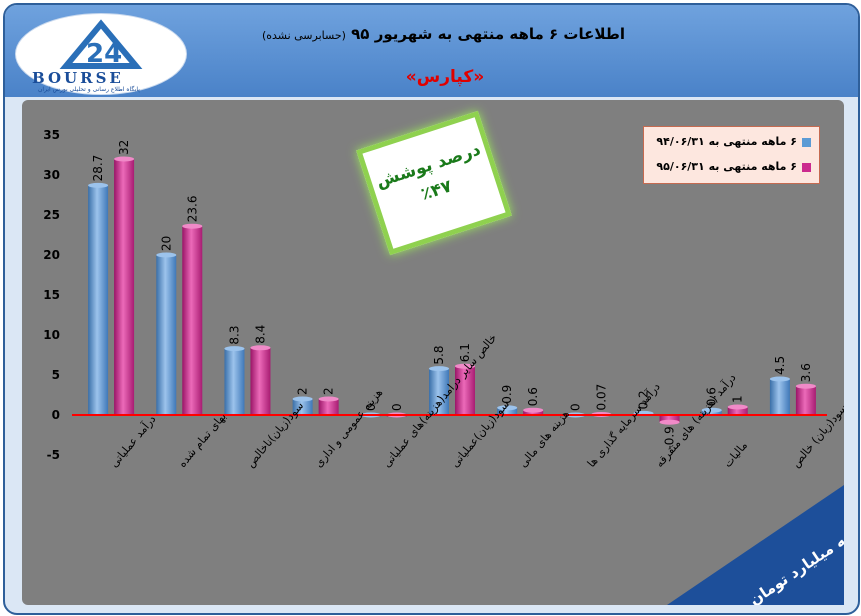  Describe the element at coordinates (78, 78) in the screenshot. I see `logo-text: BOURSE` at that location.